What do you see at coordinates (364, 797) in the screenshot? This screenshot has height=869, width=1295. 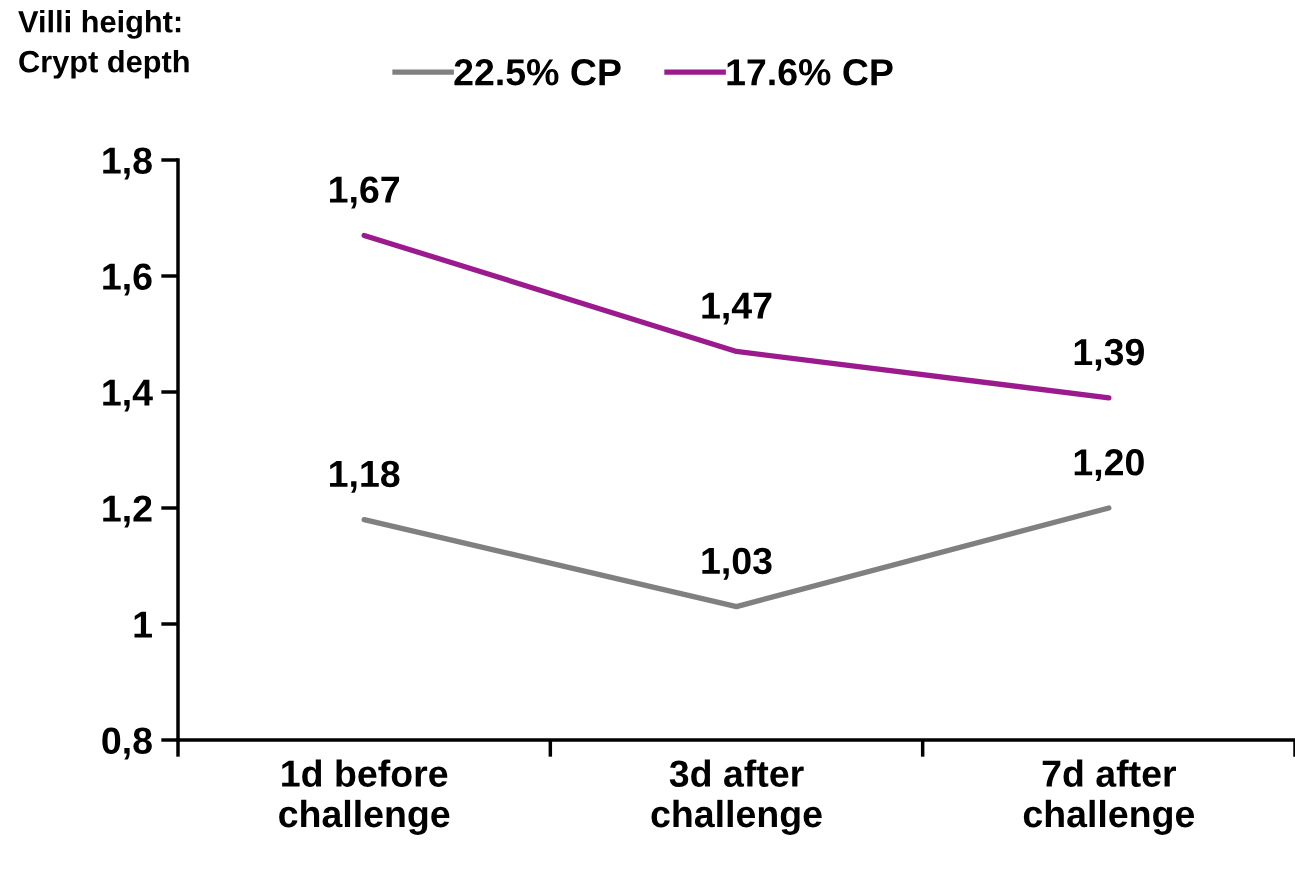 I see `x-tick-label: 1d before challenge` at bounding box center [364, 797].